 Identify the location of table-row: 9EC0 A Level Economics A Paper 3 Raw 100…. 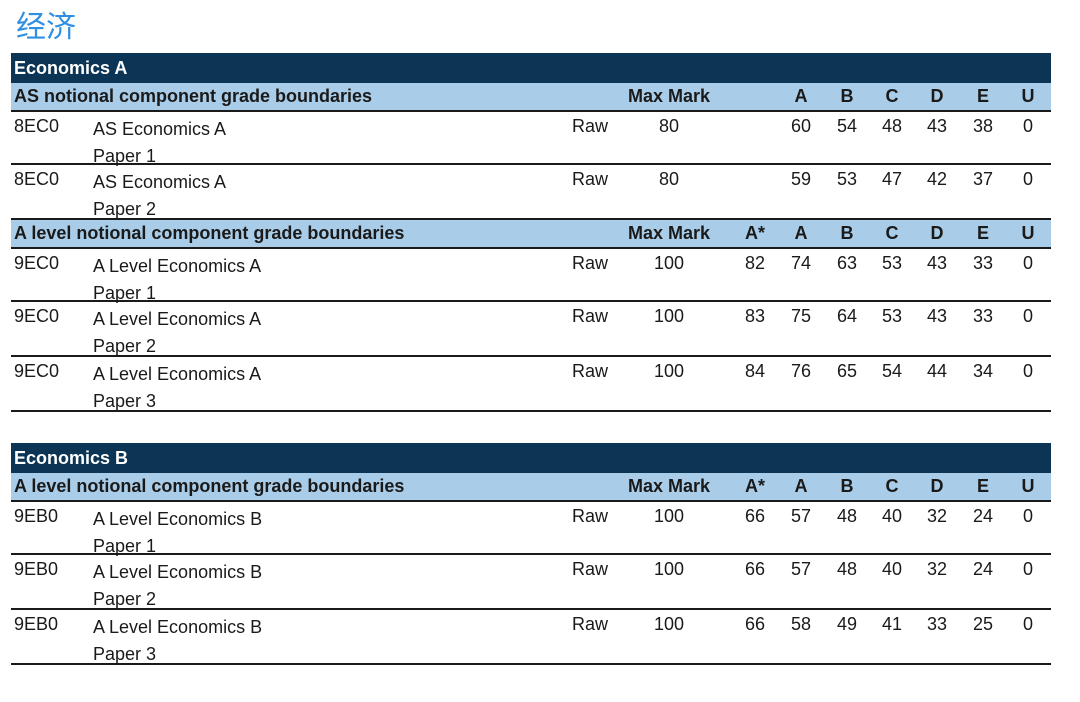
(531, 384).